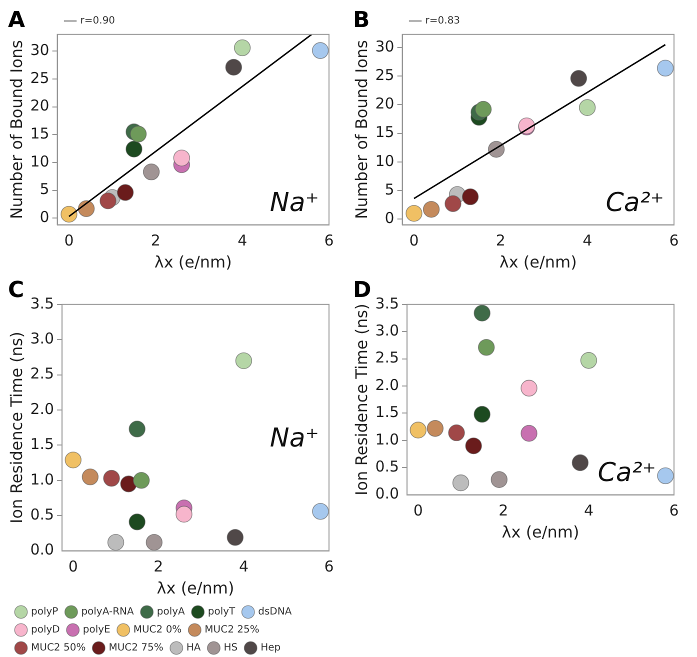 Image resolution: width=697 pixels, height=657 pixels. I want to click on chart-title: B, so click(361, 20).